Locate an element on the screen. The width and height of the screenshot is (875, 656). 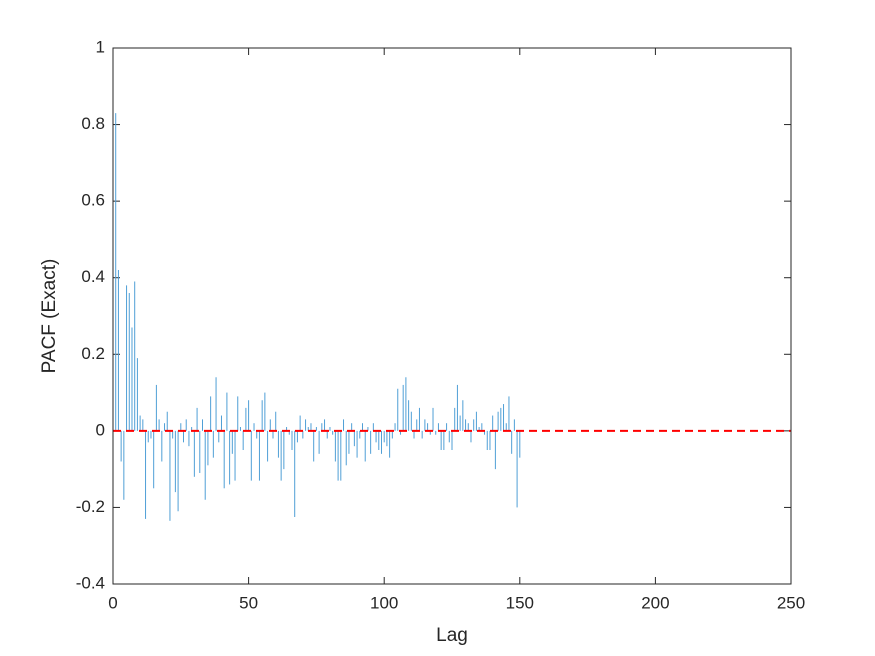
y-tick-label: 0.4 is located at coordinates (93, 276).